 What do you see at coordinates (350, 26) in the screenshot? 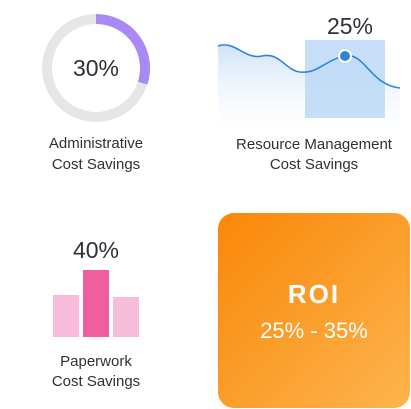
I see `resource-percent: 25%` at bounding box center [350, 26].